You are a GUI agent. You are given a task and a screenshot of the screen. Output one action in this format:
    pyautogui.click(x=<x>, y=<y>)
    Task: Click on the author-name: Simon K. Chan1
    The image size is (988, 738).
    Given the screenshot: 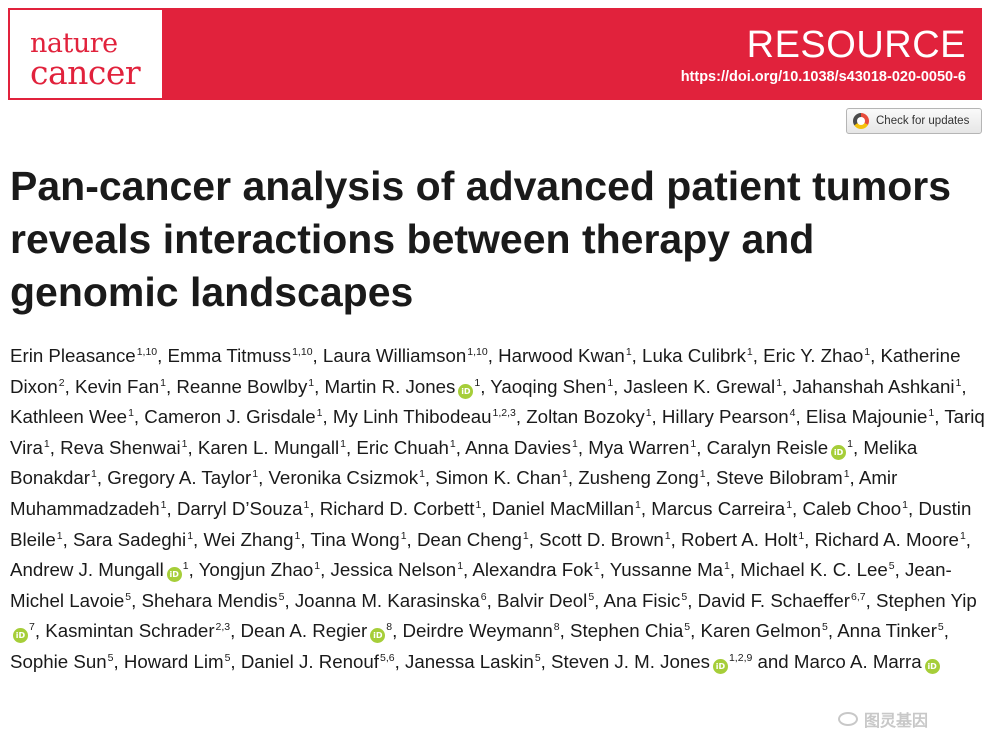 What is the action you would take?
    pyautogui.click(x=501, y=477)
    